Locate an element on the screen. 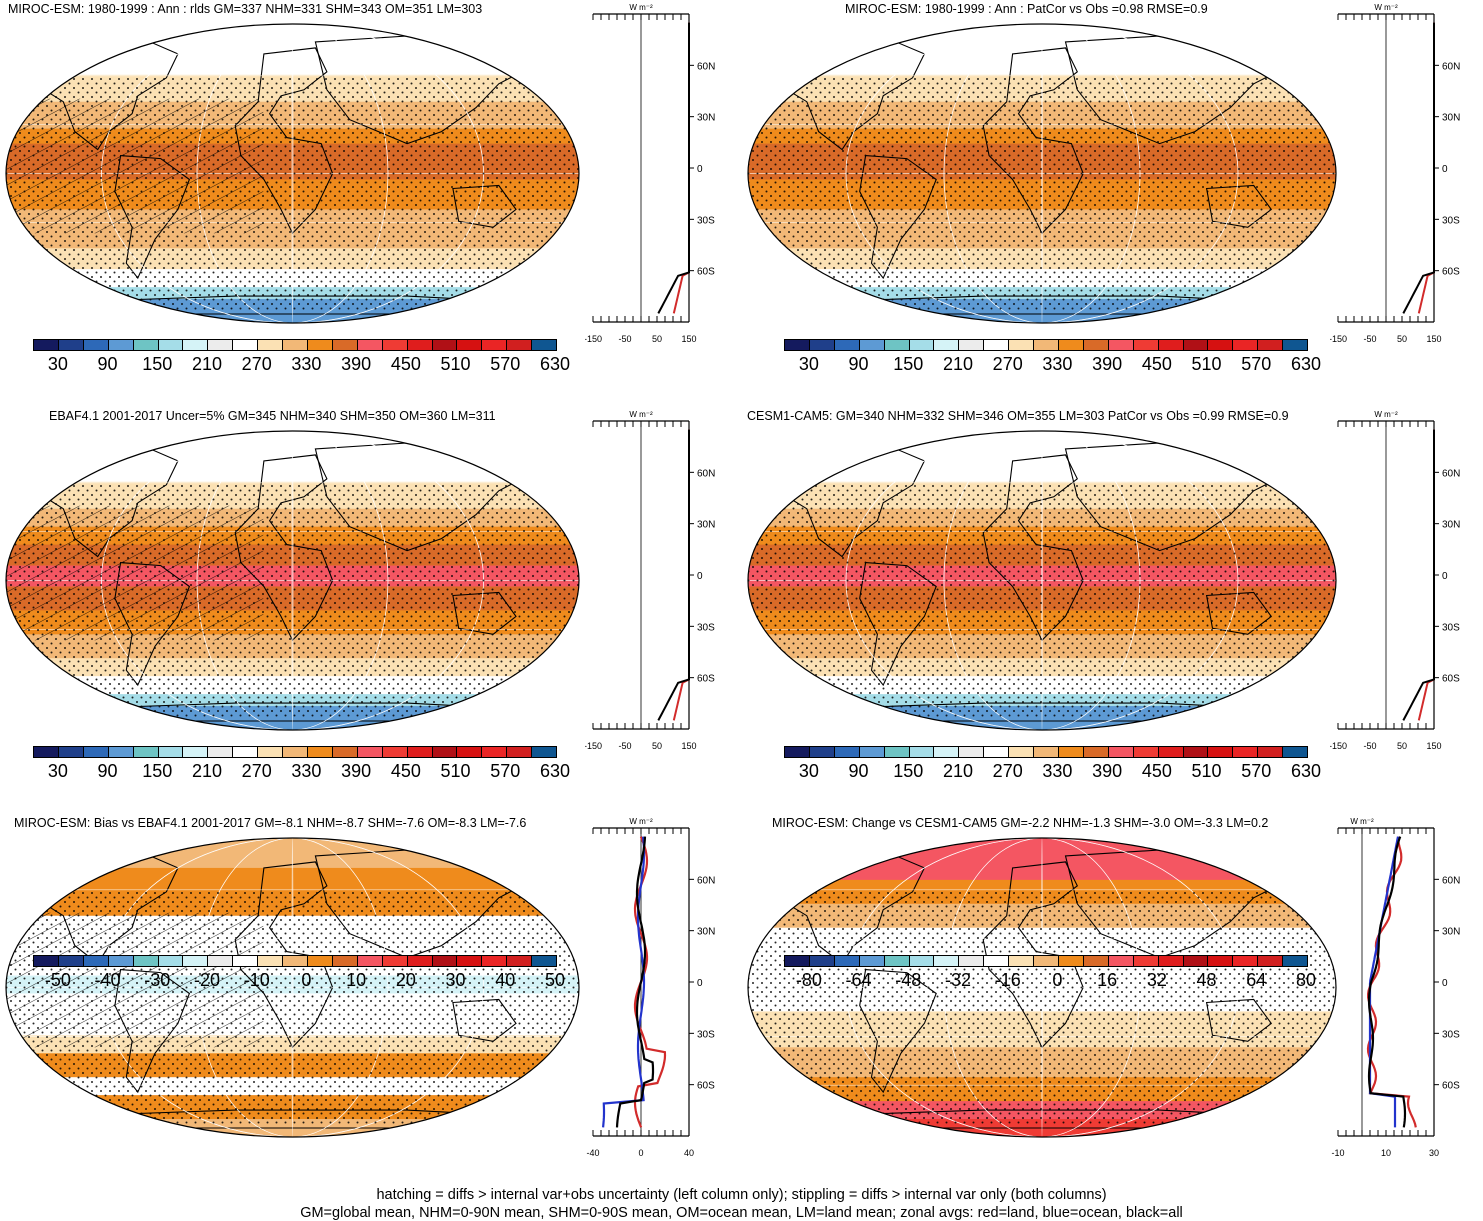 The height and width of the screenshot is (1221, 1483). colorbar-tick-label: 210 is located at coordinates (207, 771).